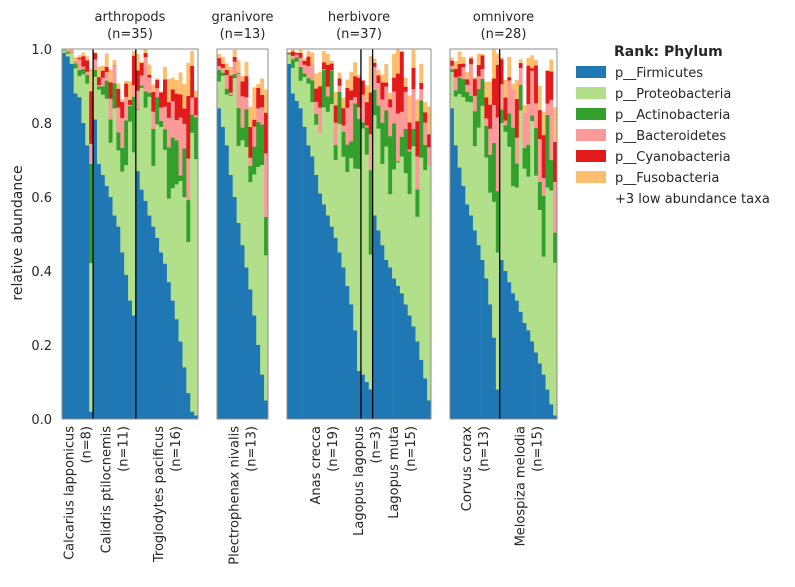  Describe the element at coordinates (503, 234) in the screenshot. I see `panel-frame` at that location.